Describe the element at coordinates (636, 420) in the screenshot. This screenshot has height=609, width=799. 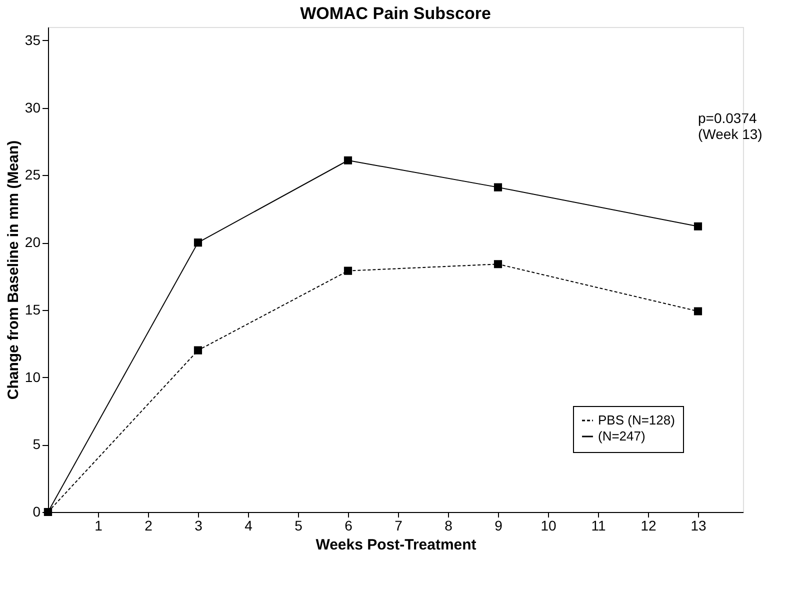
I see `legend-label: PBS (N=128)` at that location.